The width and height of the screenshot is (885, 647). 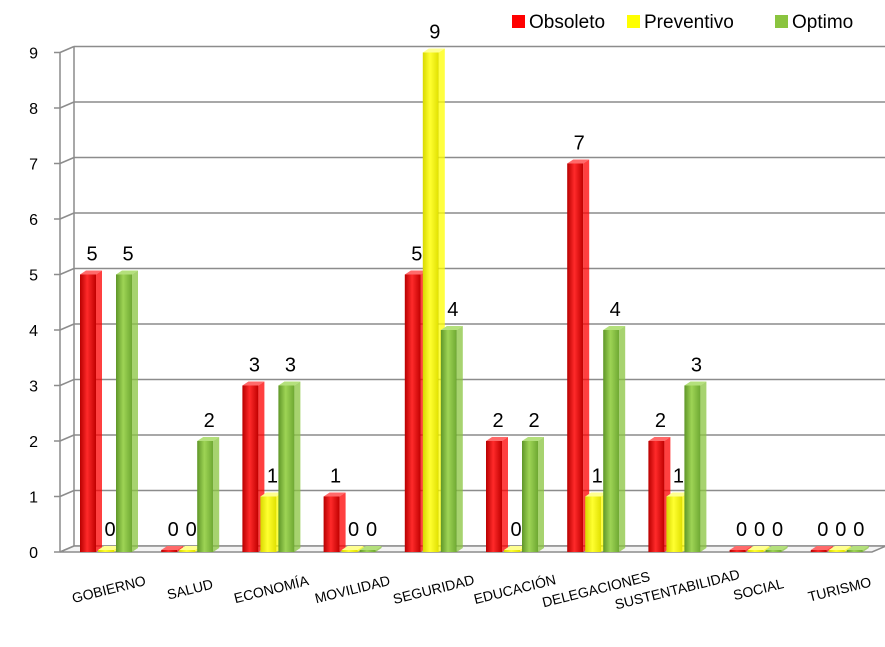 I want to click on bar-social-optimo, so click(x=776, y=549).